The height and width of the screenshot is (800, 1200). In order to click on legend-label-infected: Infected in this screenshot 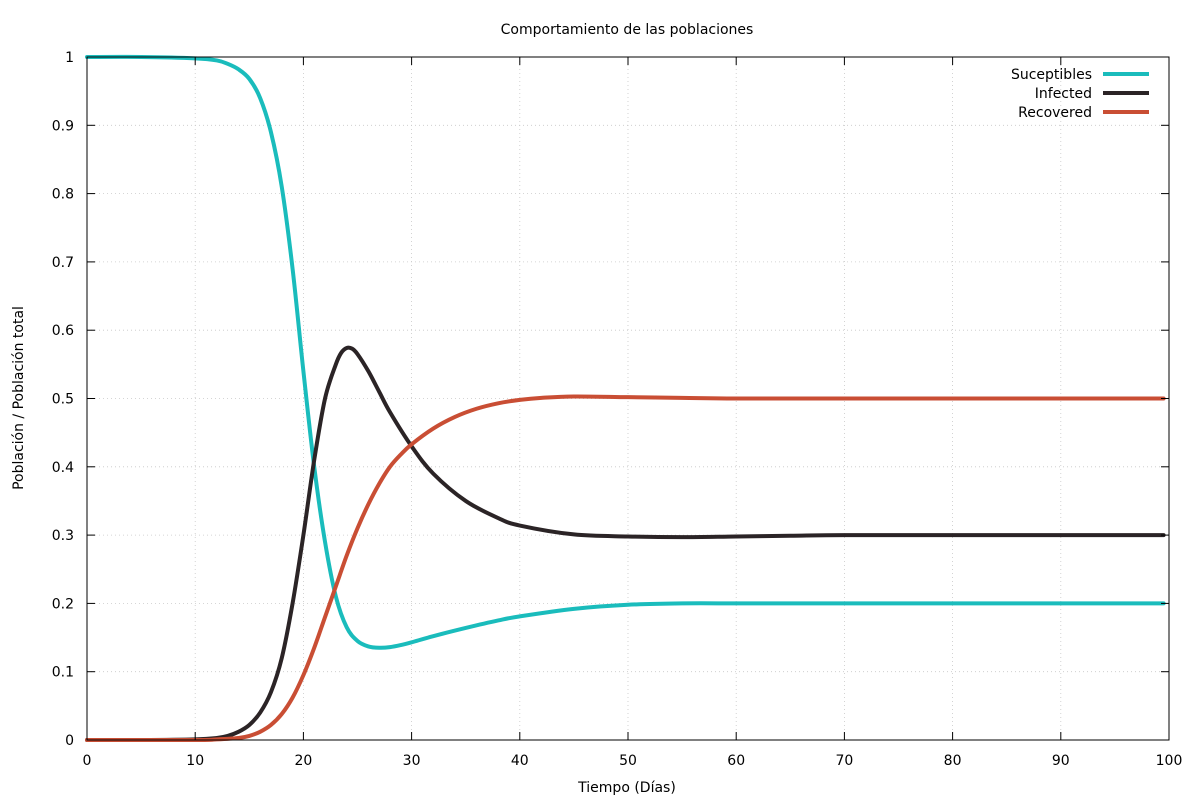, I will do `click(1063, 94)`.